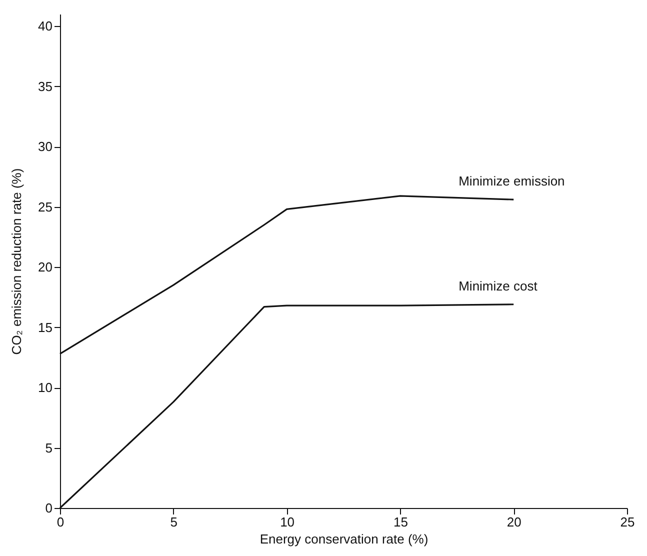 The width and height of the screenshot is (647, 556). I want to click on y-tick-label: 20, so click(45, 267).